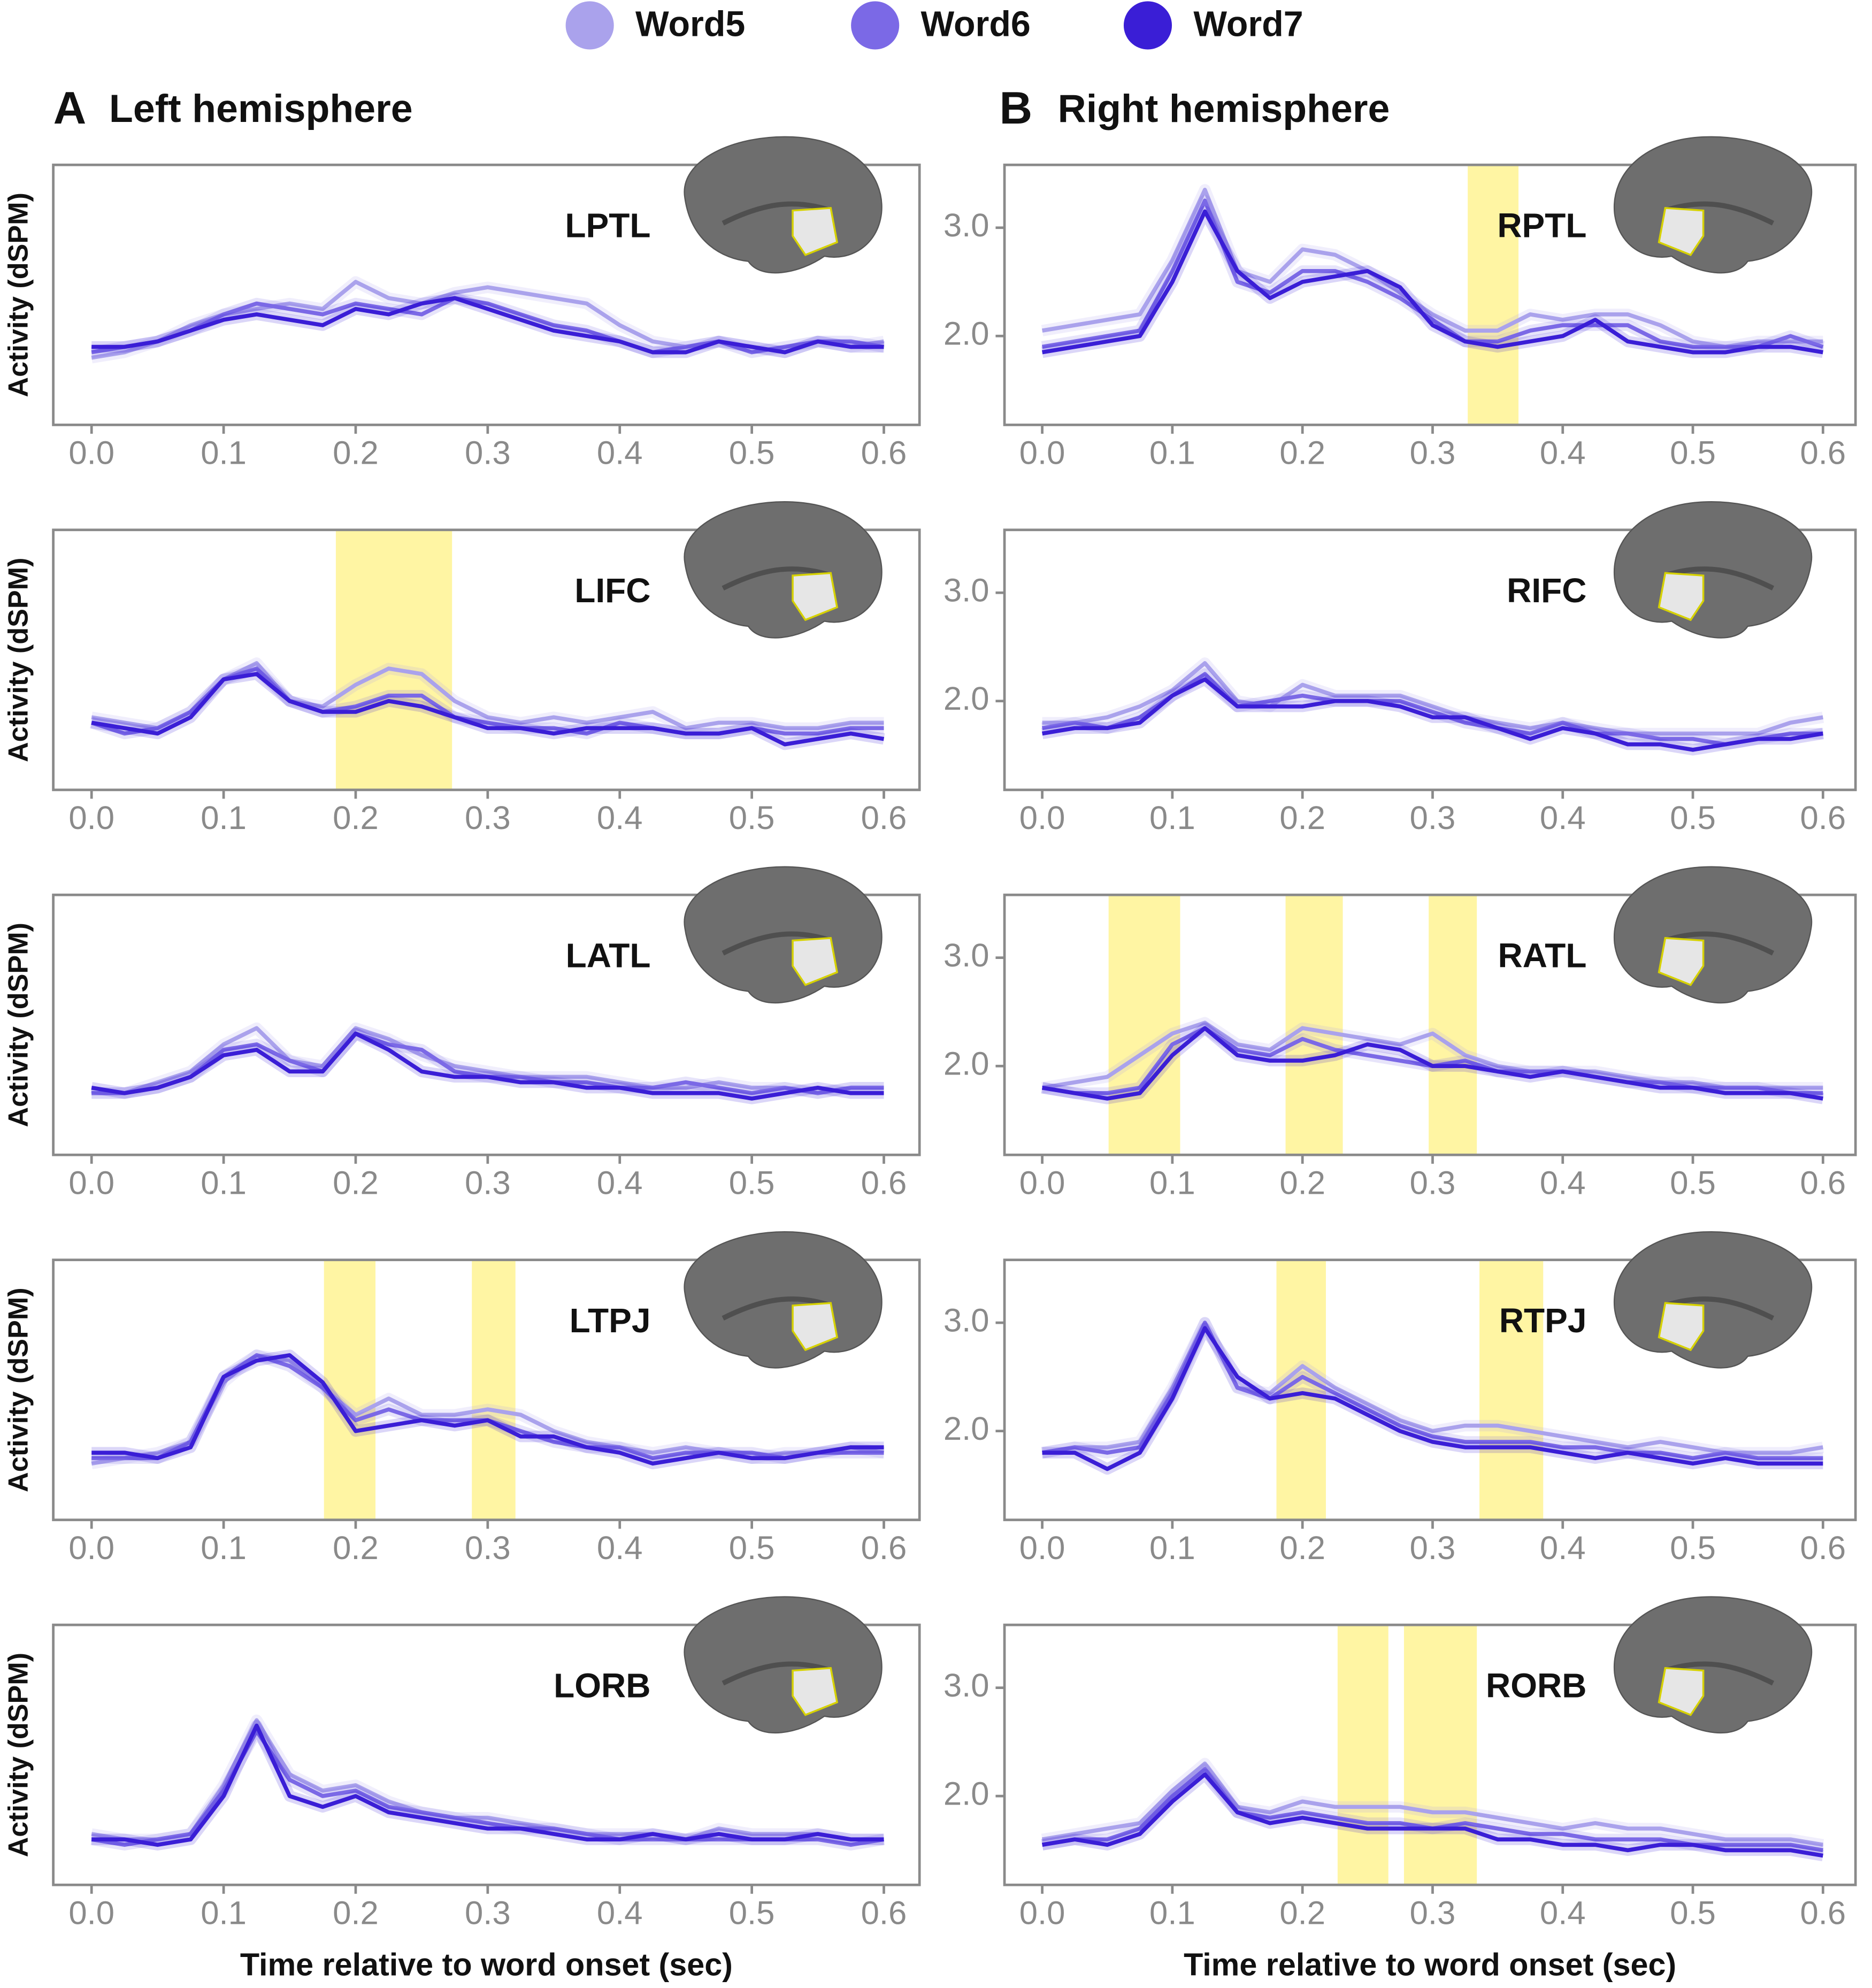  I want to click on region-label: LTPJ, so click(610, 1321).